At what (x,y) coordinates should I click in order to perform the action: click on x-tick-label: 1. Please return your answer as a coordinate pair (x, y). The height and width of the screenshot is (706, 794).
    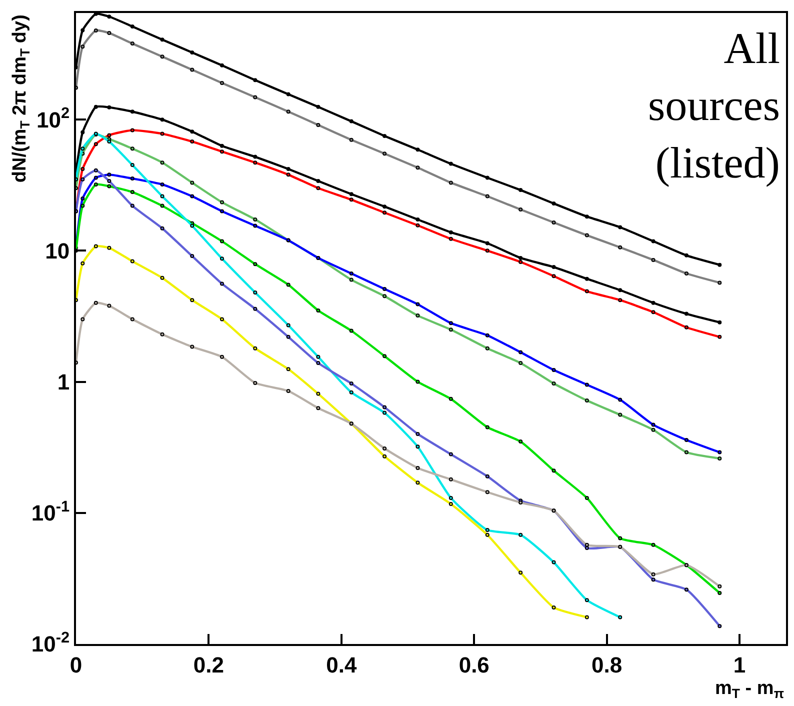
    Looking at the image, I should click on (739, 665).